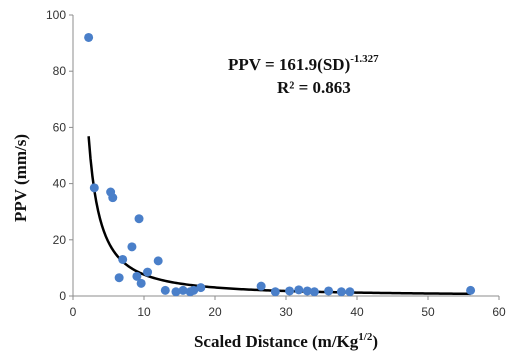 The height and width of the screenshot is (355, 514). Describe the element at coordinates (73, 312) in the screenshot. I see `x-tick-label: 0` at that location.